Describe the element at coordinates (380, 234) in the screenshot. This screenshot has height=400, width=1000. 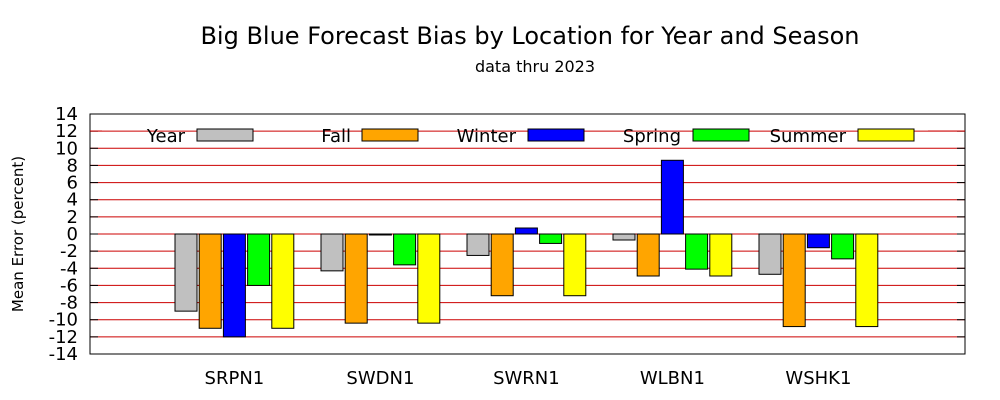
I see `bar-winter-swdn1` at that location.